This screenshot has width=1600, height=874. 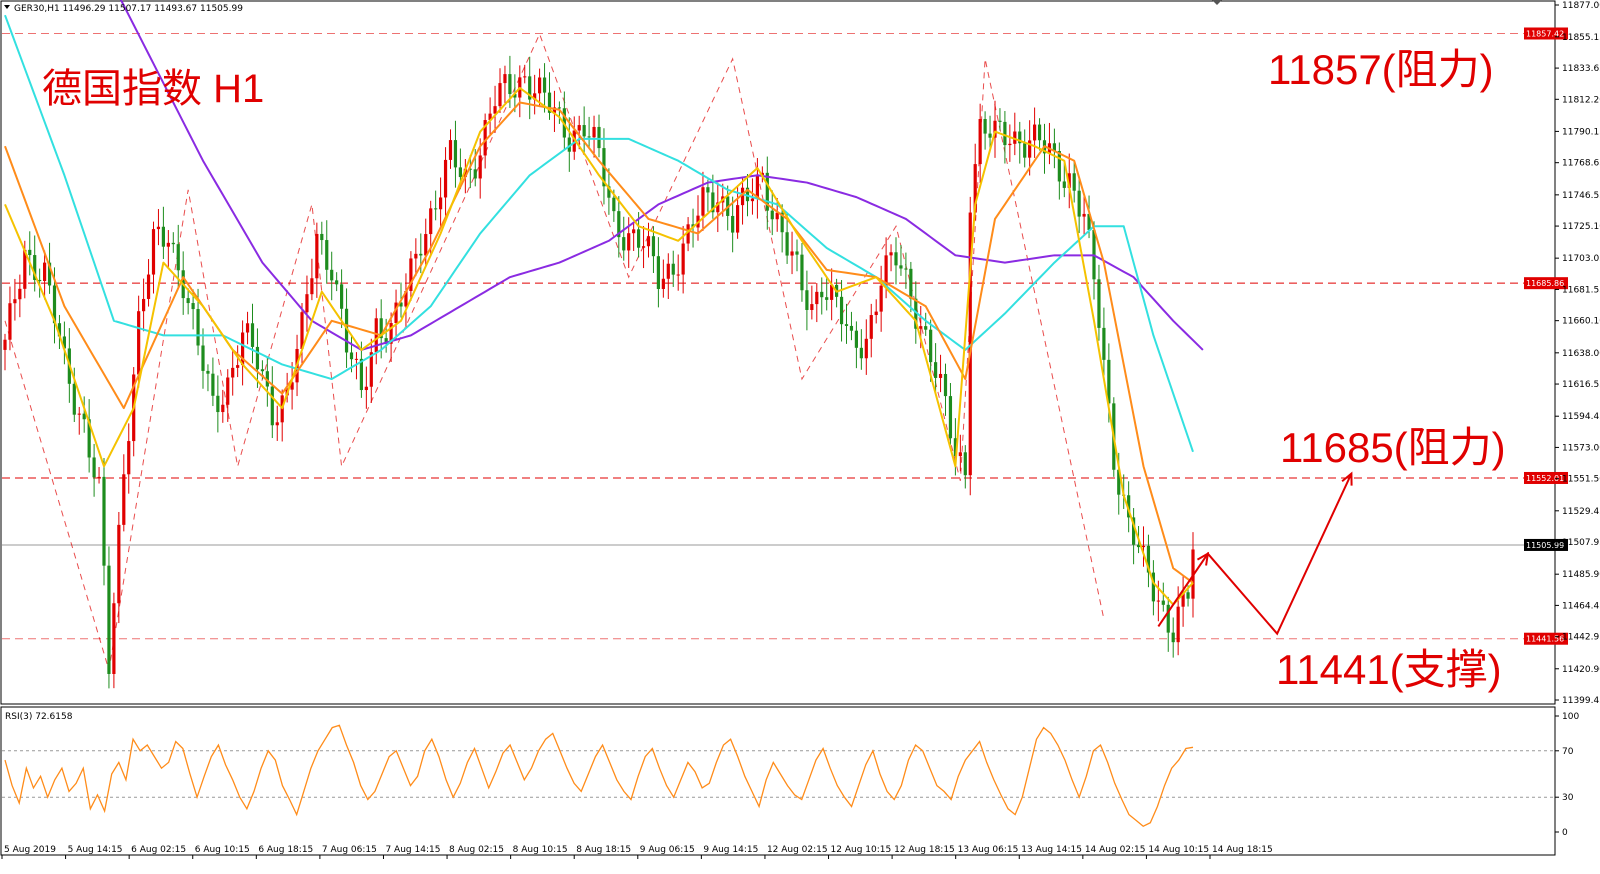 I want to click on time-tick-label: 6 Aug 02:15, so click(x=158, y=850).